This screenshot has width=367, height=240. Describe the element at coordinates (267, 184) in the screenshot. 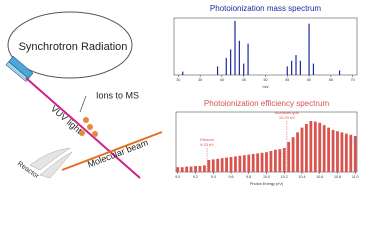

I see `x-axis-label: Photon Energy (eV)` at that location.